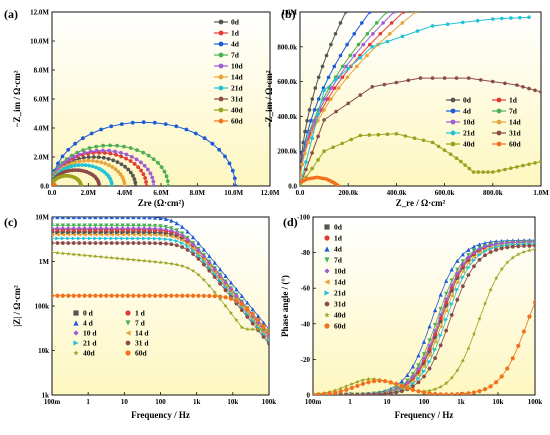 The height and width of the screenshot is (435, 550). I want to click on legend-label: 1d, so click(513, 100).